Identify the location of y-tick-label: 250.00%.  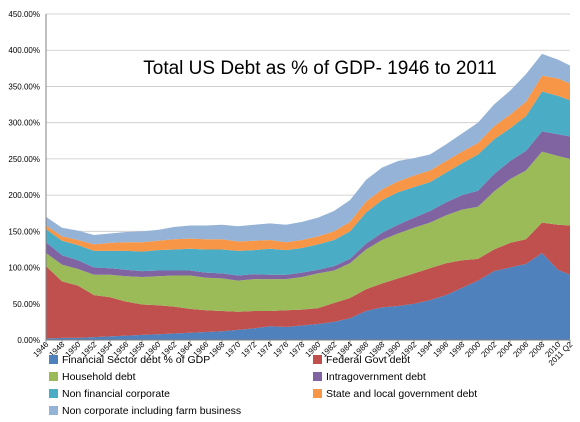
(24, 159).